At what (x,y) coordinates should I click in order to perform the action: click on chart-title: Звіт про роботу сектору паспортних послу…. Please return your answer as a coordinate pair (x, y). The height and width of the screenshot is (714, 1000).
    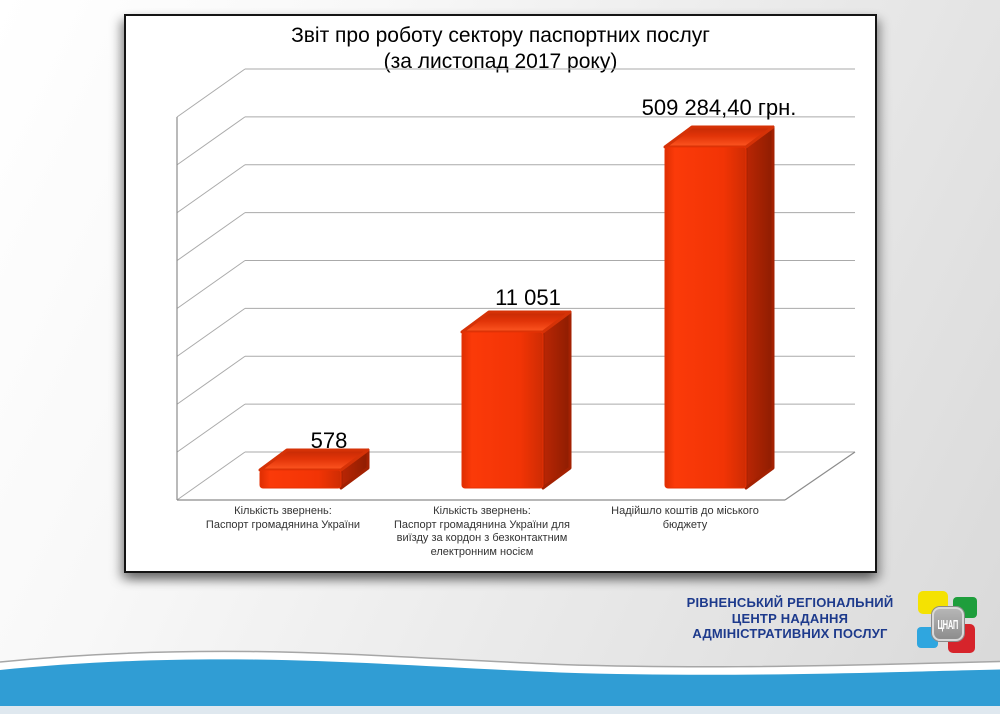
    Looking at the image, I should click on (500, 49).